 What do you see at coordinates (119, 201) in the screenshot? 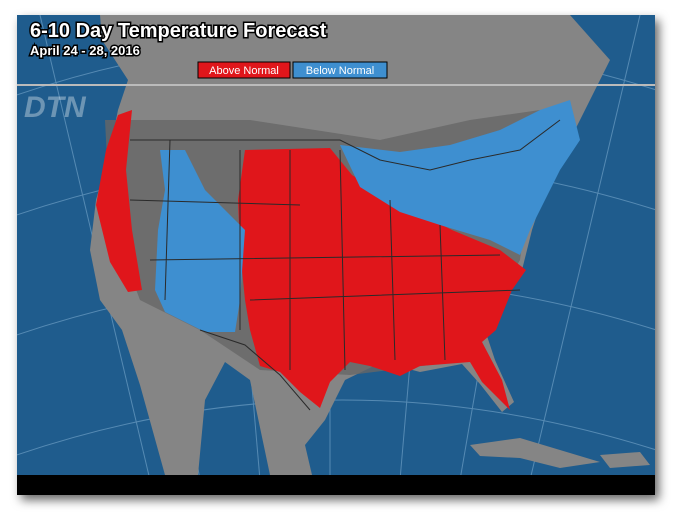
I see `above-normal-region` at bounding box center [119, 201].